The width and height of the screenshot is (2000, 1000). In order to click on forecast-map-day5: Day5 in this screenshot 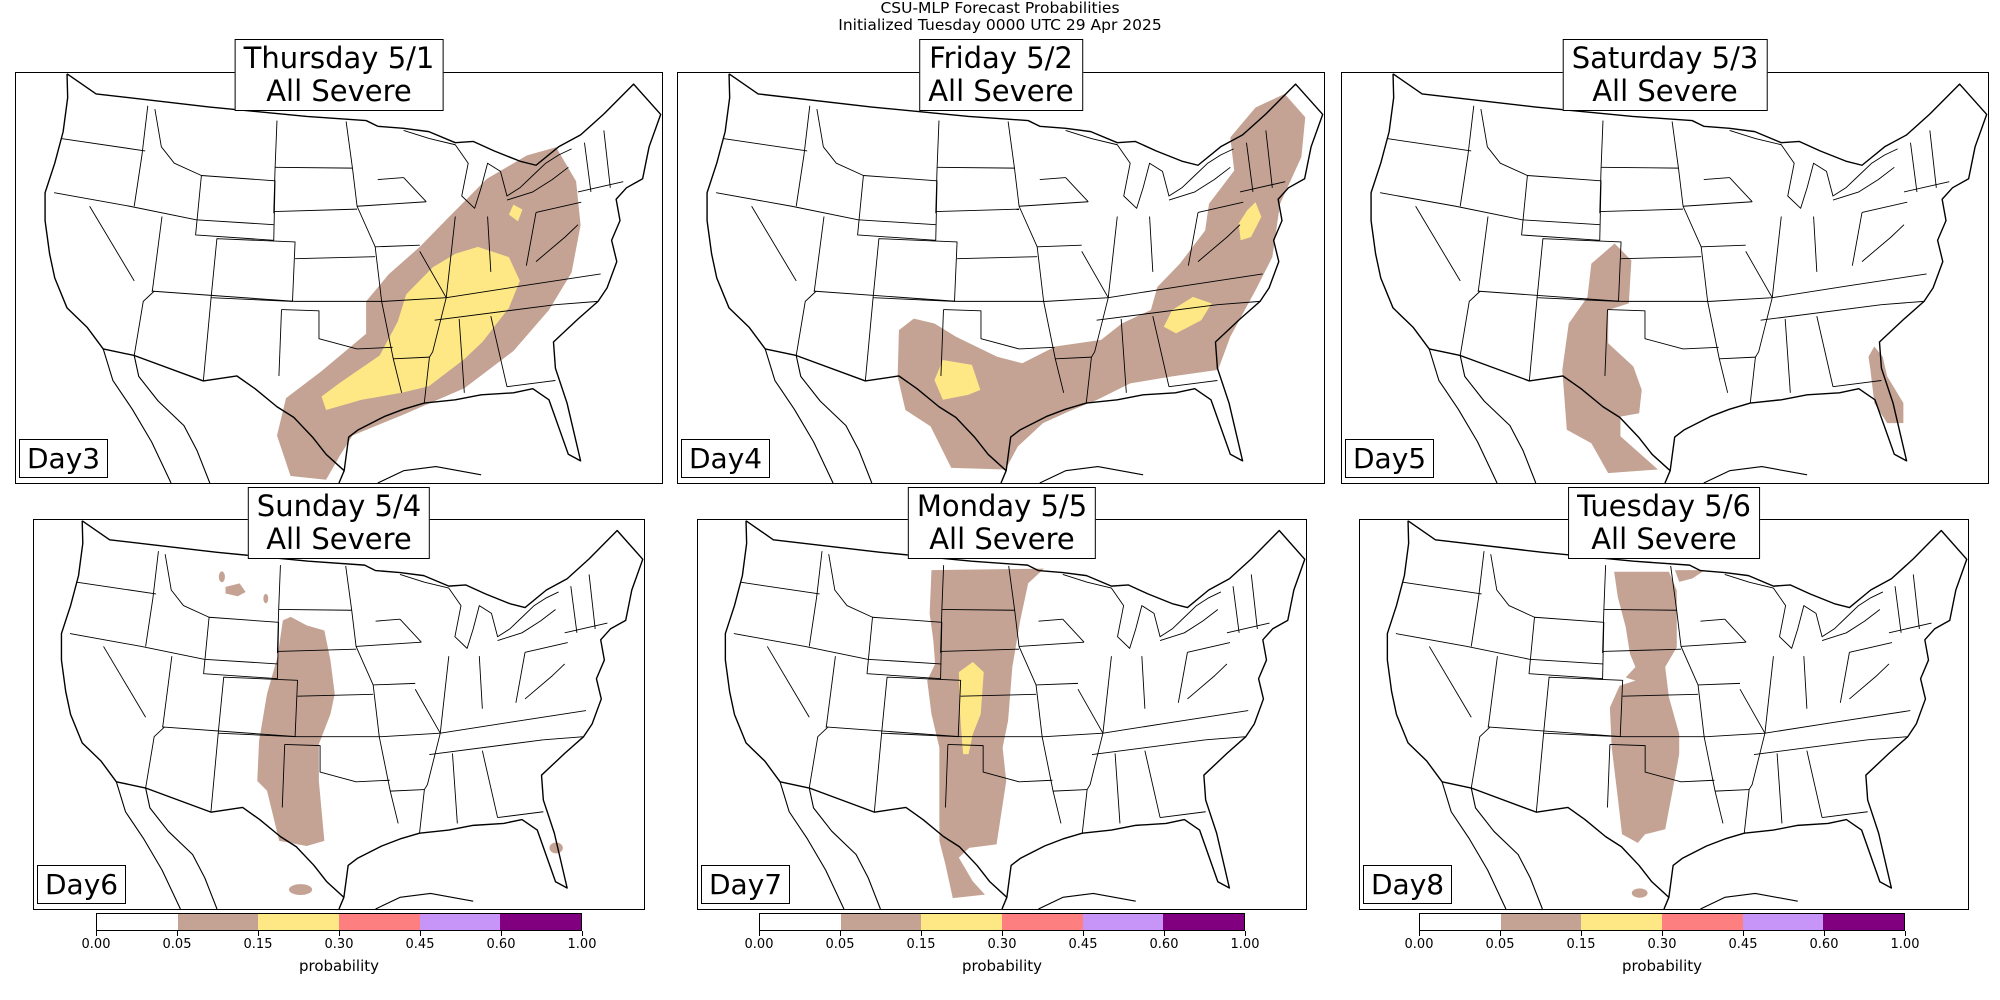, I will do `click(1665, 278)`.